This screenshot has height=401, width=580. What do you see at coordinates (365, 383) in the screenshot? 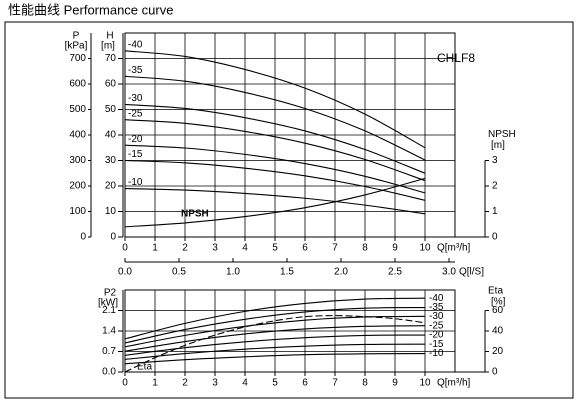
I see `x-tick-label: 8` at bounding box center [365, 383].